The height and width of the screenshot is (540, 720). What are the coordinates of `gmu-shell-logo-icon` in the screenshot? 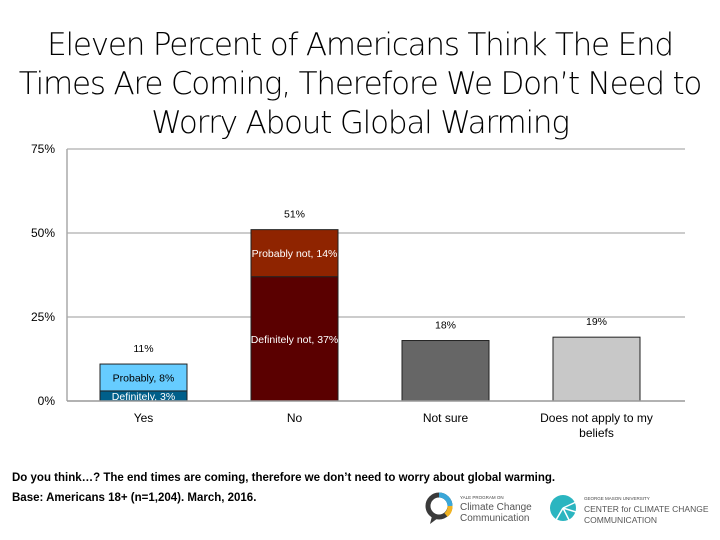 It's located at (563, 508).